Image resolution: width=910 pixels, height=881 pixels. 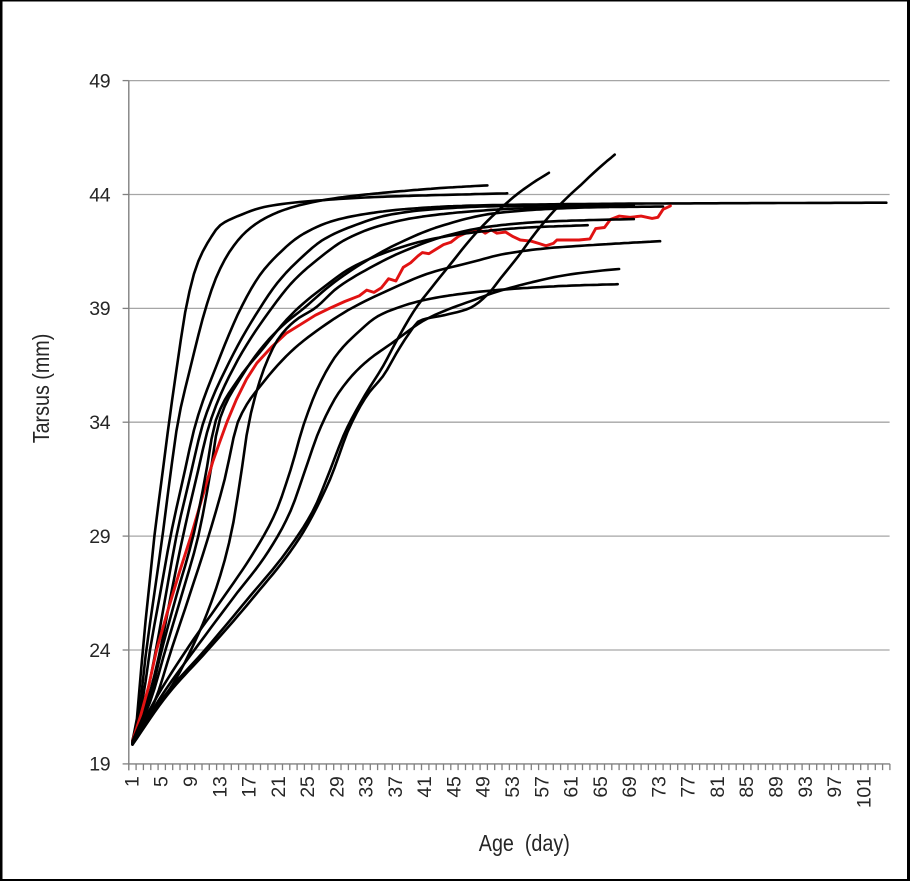 What do you see at coordinates (777, 787) in the screenshot?
I see `svg-text: 89` at bounding box center [777, 787].